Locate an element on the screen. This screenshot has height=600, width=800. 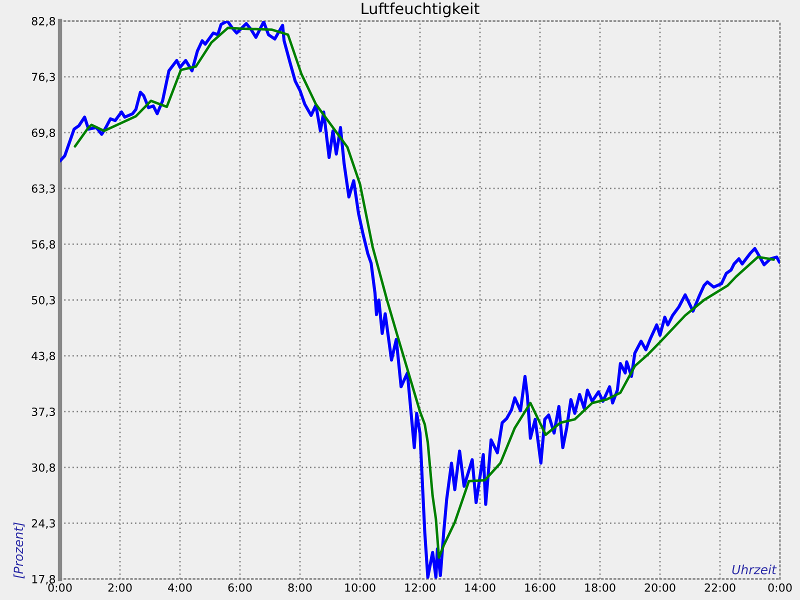
chart-title: Luftfeuchtigkeit is located at coordinates (421, 10).